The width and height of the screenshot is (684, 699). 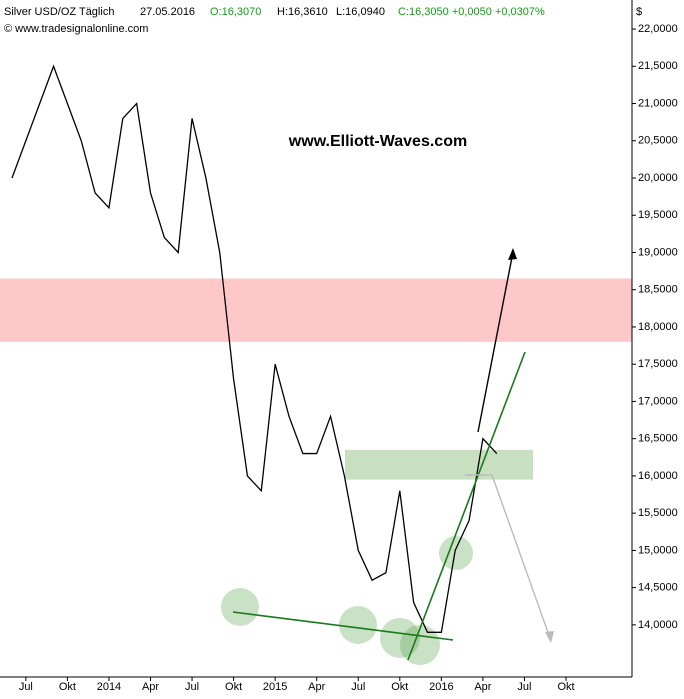 I want to click on y-tick-label: 18,0000, so click(x=658, y=327).